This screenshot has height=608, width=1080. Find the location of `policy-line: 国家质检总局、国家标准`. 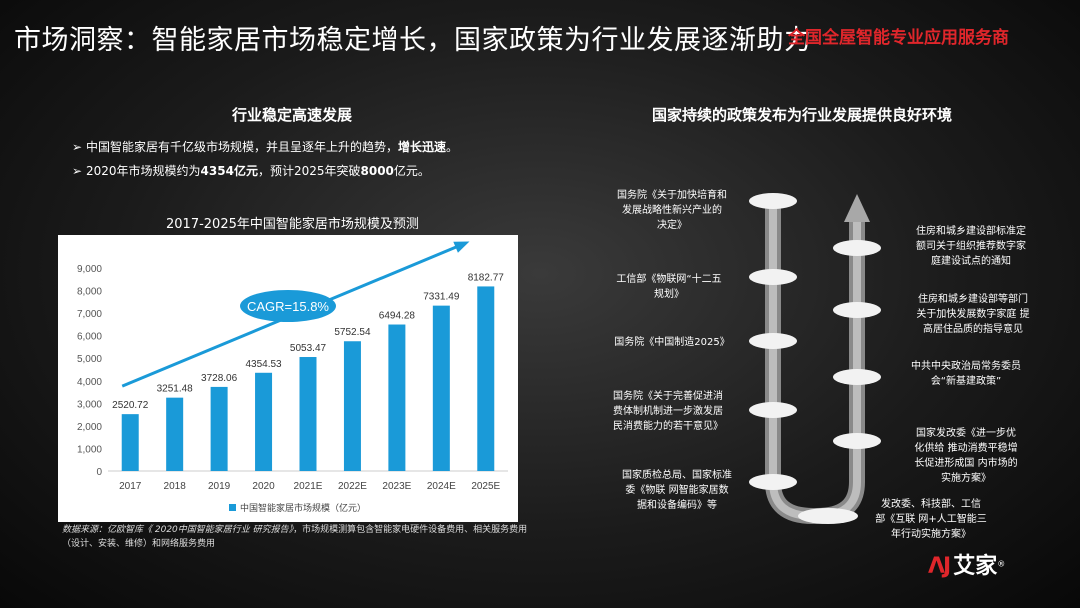

policy-line: 国家质检总局、国家标准 is located at coordinates (677, 475).